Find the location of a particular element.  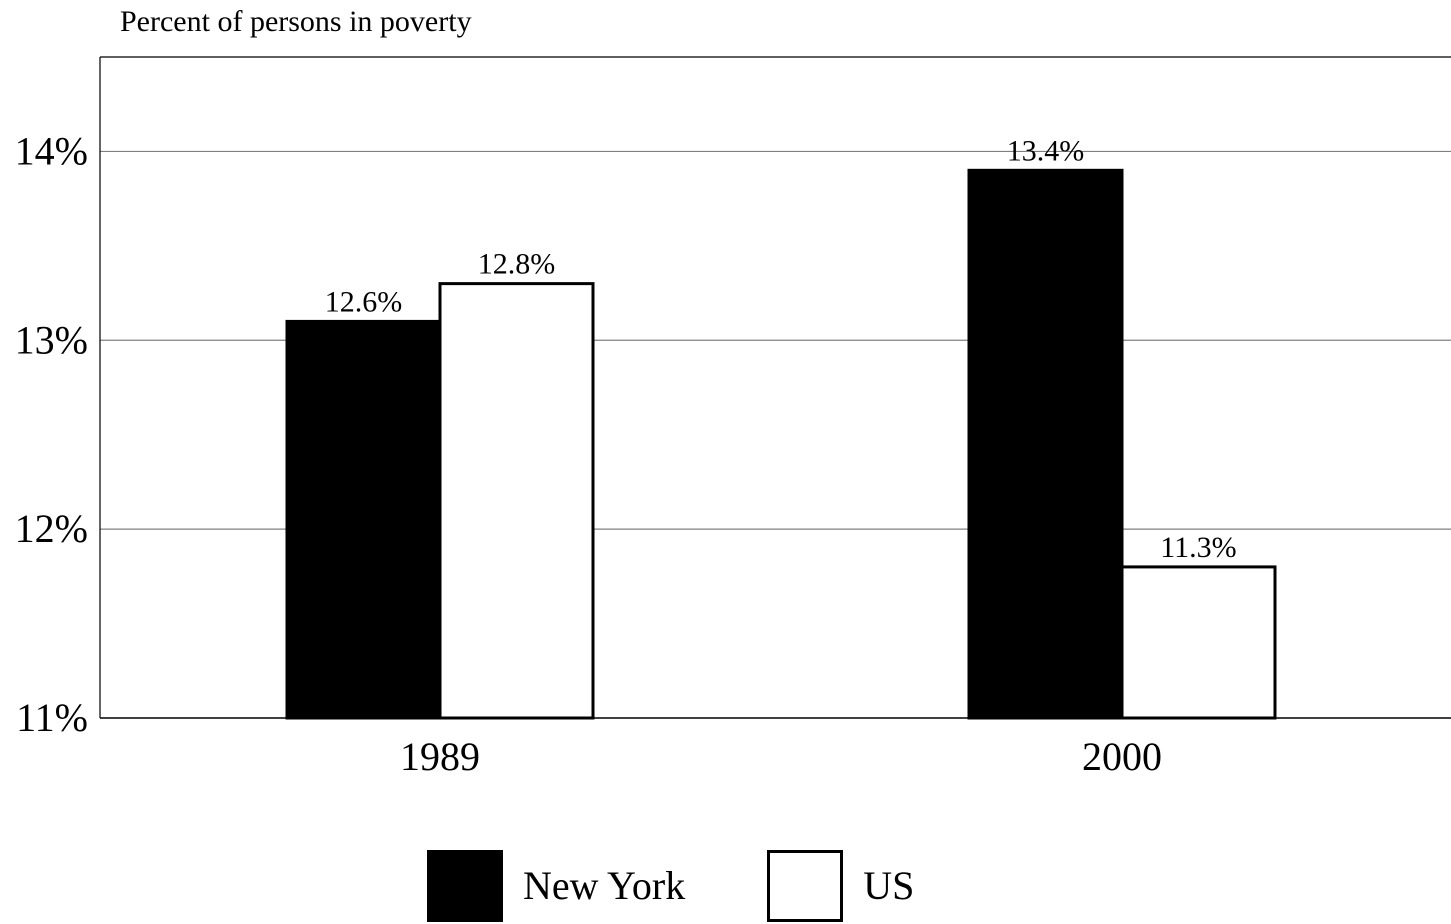

legend-item-new-york: New York is located at coordinates (556, 886).